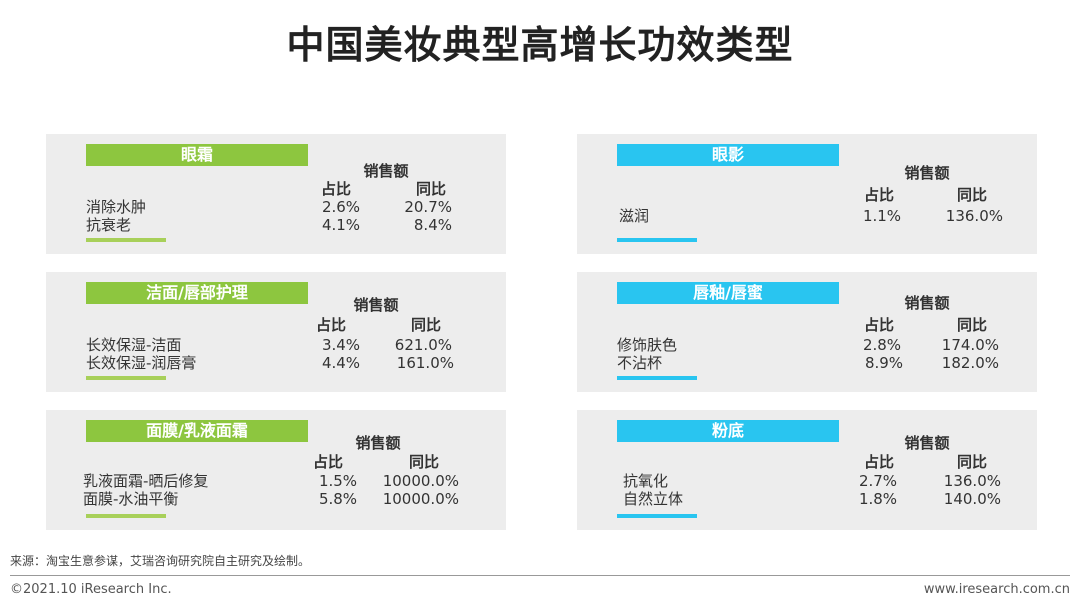 The image size is (1080, 610). I want to click on effect-name: 抗氧化, so click(646, 481).